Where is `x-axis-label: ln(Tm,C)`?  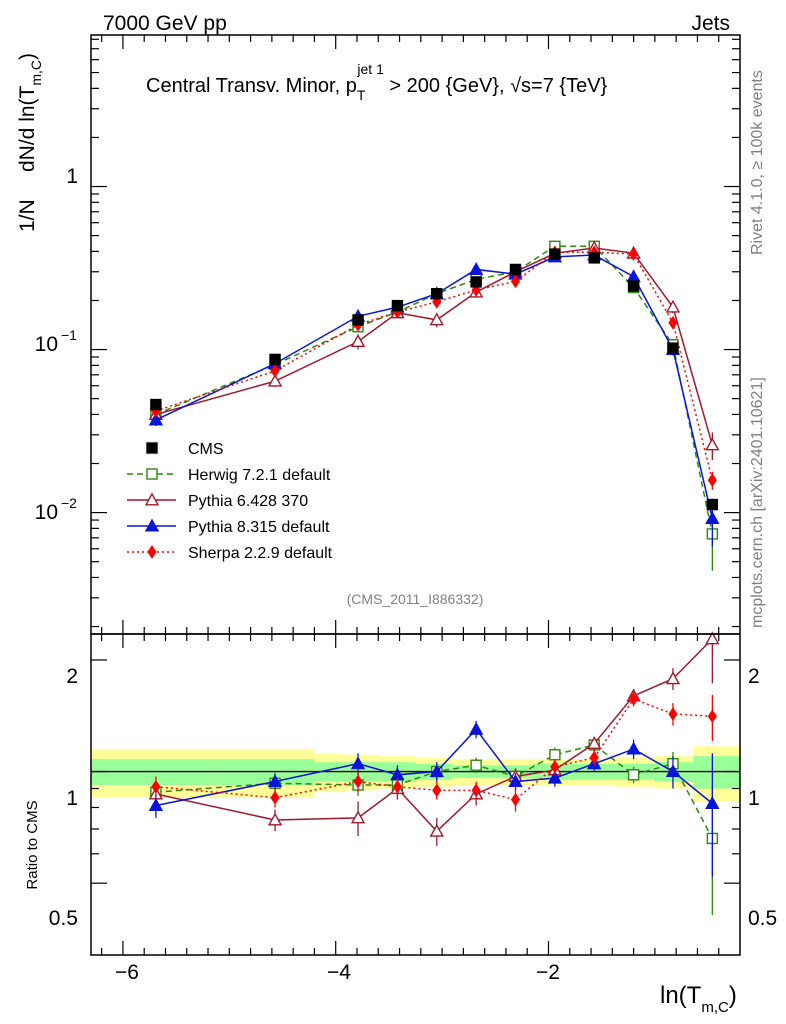 x-axis-label: ln(Tm,C) is located at coordinates (698, 999).